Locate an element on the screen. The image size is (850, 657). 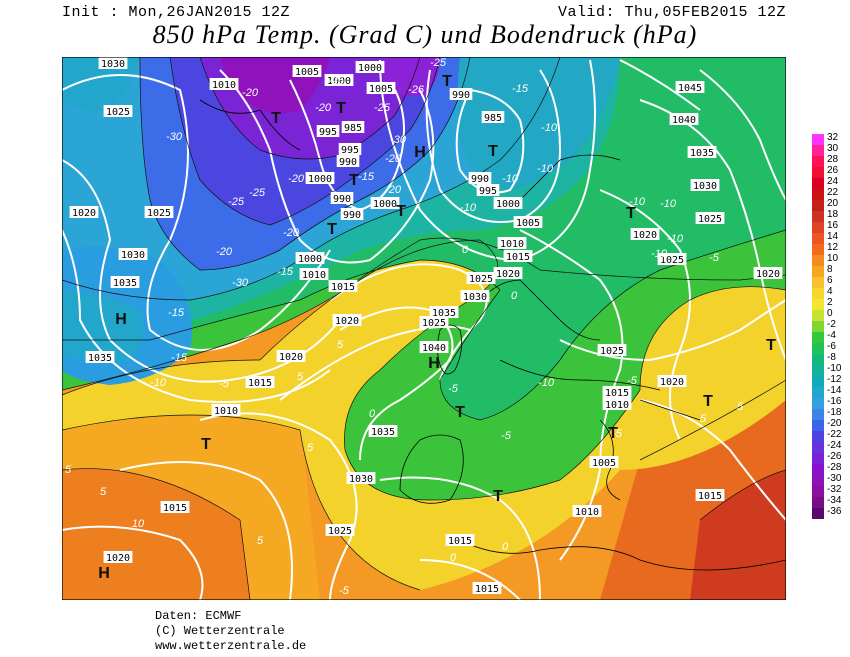
footer-data-source: Daten: ECMWF is located at coordinates (198, 616).